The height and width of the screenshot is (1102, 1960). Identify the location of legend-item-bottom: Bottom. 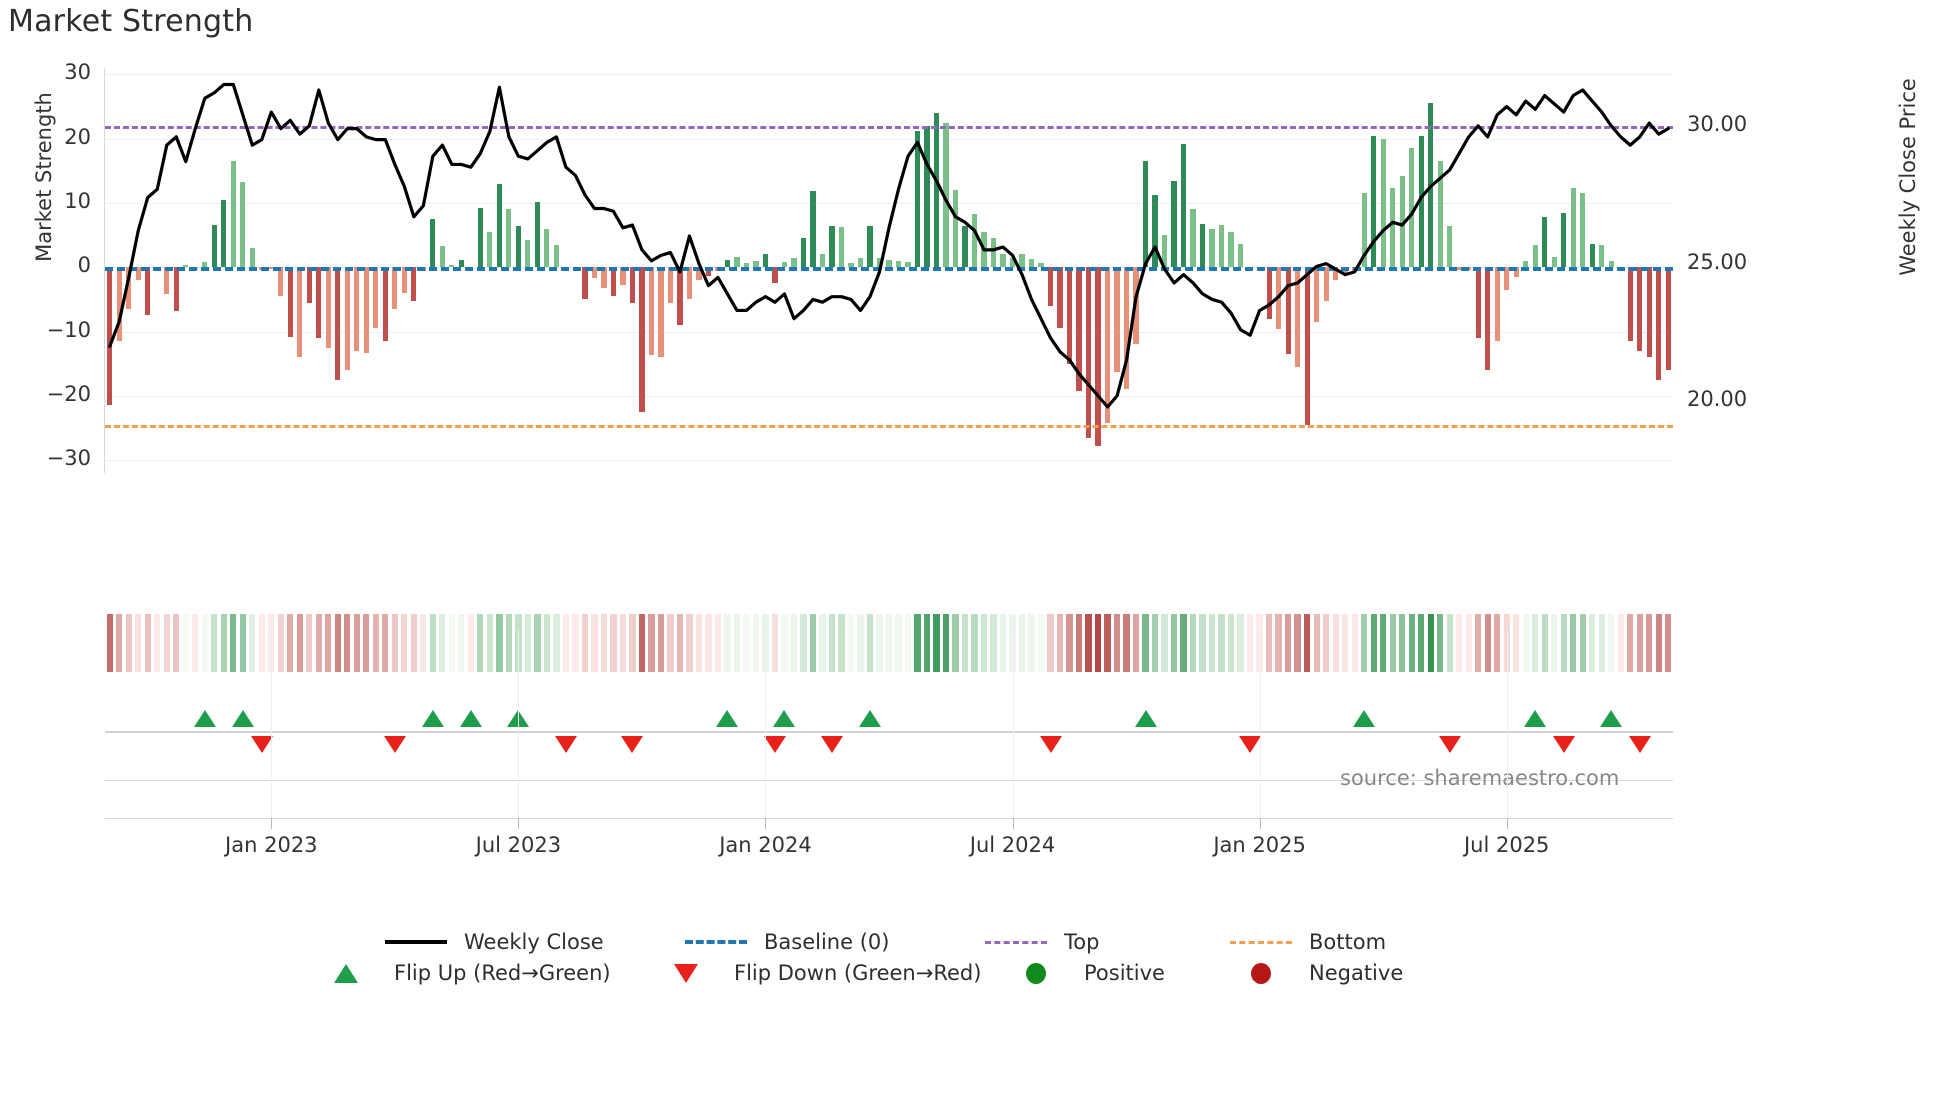
(1305, 942).